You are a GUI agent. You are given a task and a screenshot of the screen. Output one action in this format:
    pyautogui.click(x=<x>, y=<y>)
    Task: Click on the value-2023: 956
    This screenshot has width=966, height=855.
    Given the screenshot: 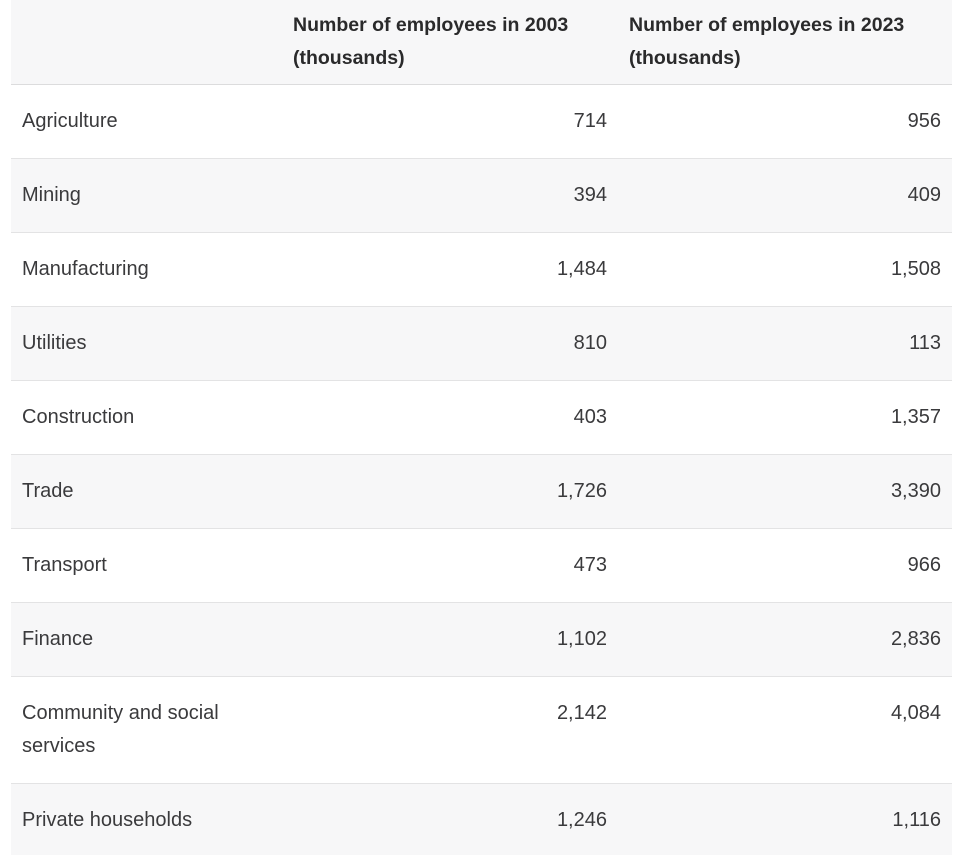 What is the action you would take?
    pyautogui.click(x=924, y=121)
    